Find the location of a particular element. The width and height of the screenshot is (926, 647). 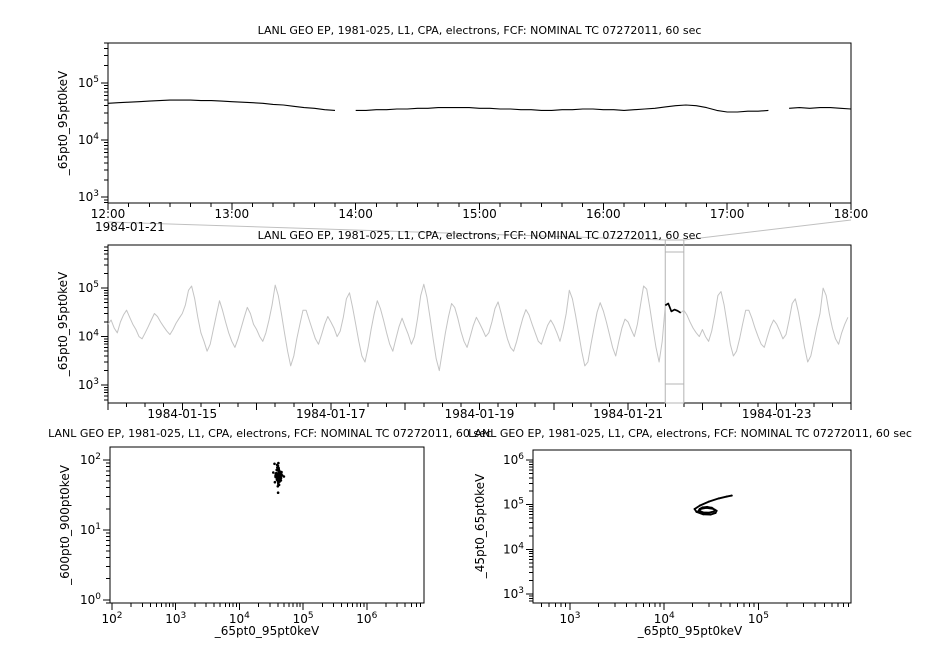

svg-text: 13:00 is located at coordinates (232, 214).